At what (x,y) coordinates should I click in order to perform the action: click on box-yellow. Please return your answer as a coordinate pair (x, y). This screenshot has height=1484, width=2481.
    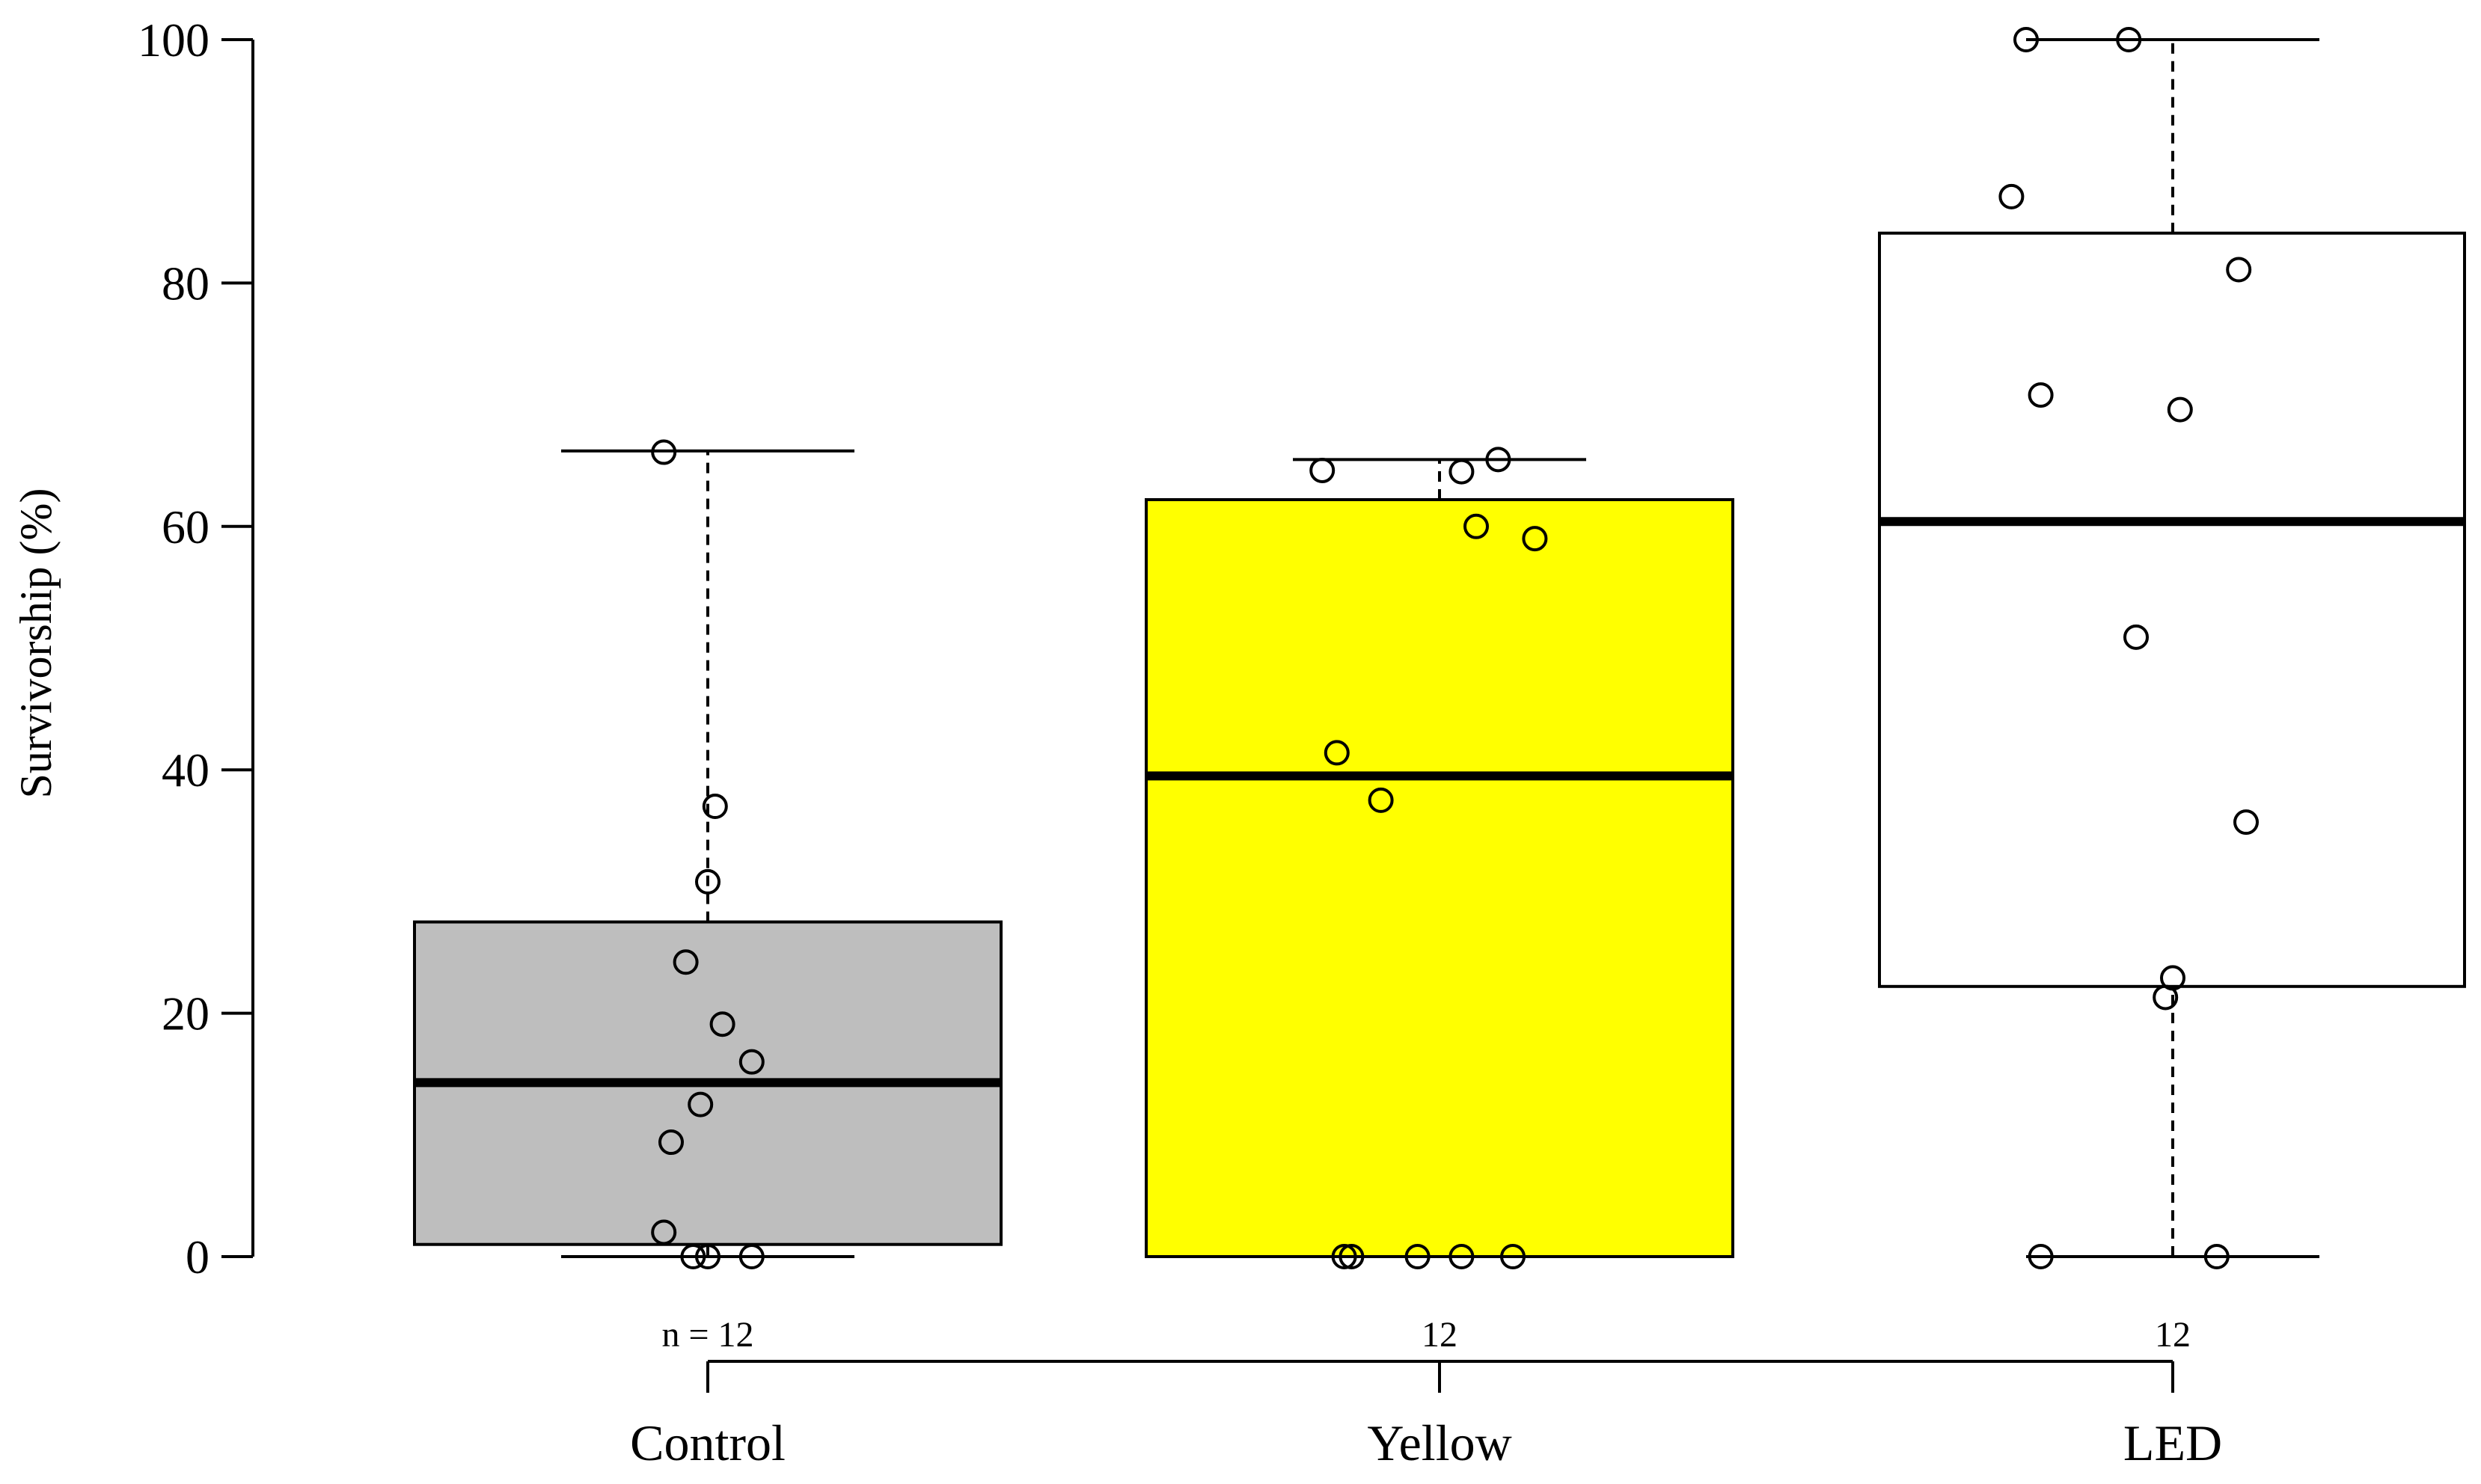
    Looking at the image, I should click on (1439, 878).